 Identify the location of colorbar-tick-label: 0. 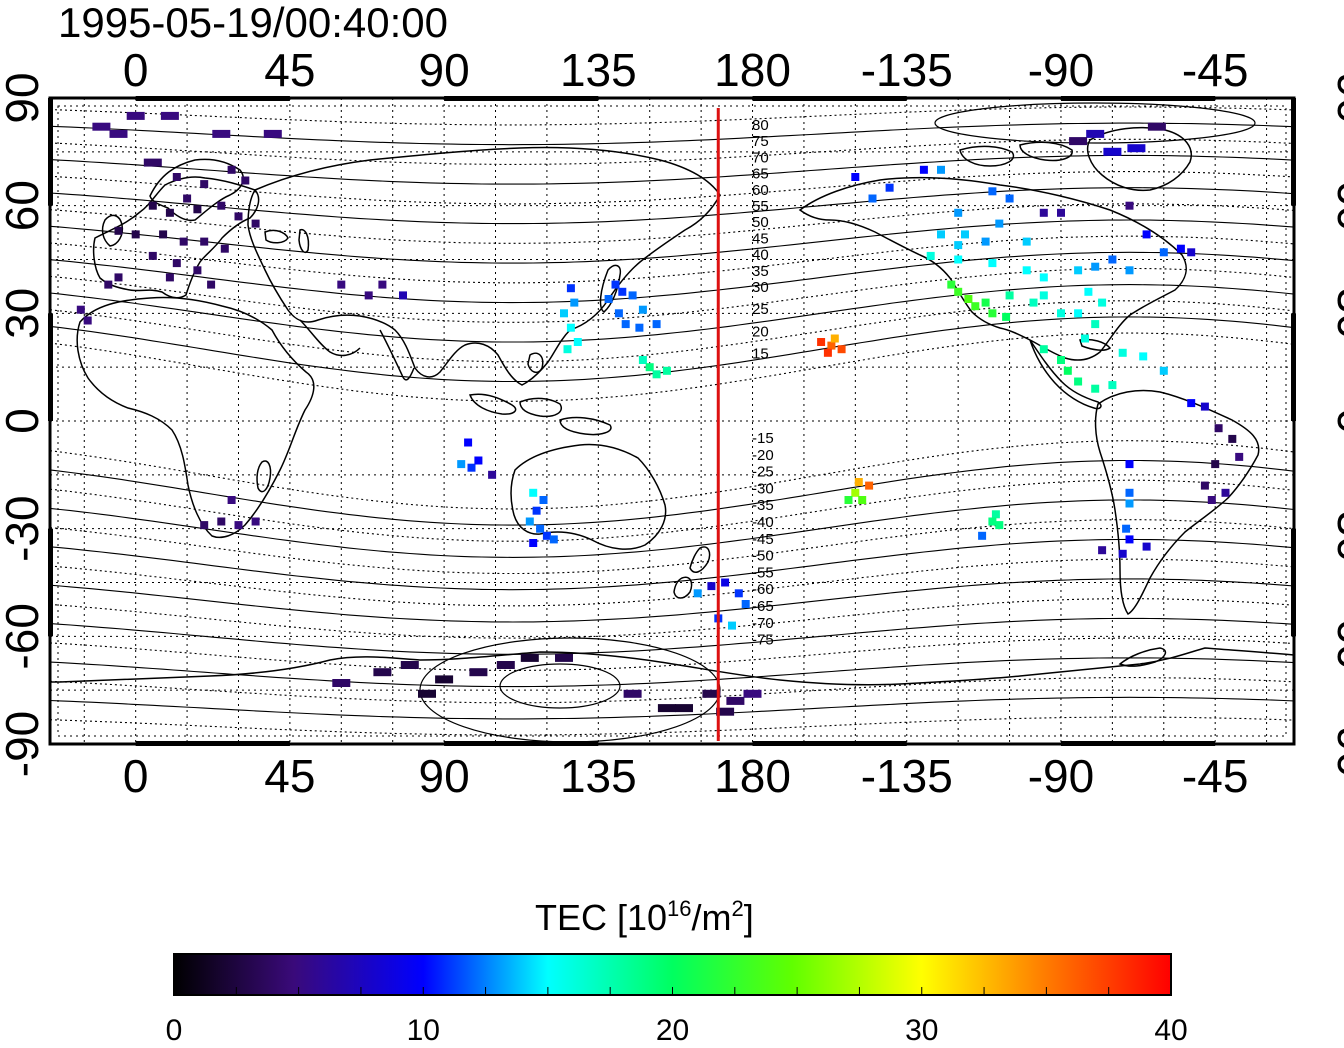
(174, 1030).